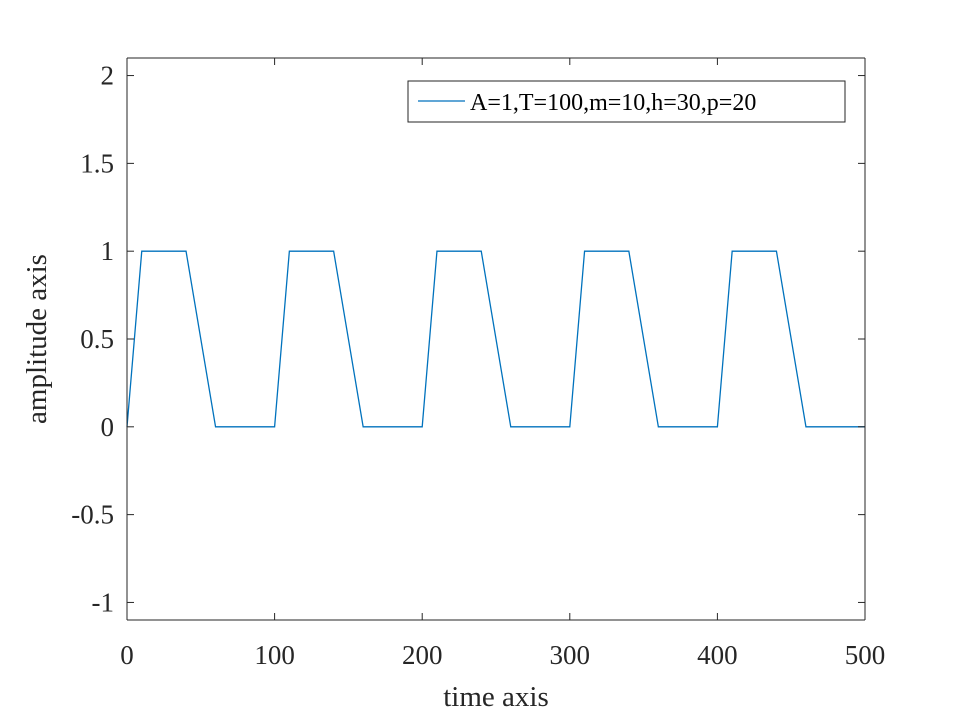 The height and width of the screenshot is (720, 959). I want to click on x-tick-label: 100, so click(274, 655).